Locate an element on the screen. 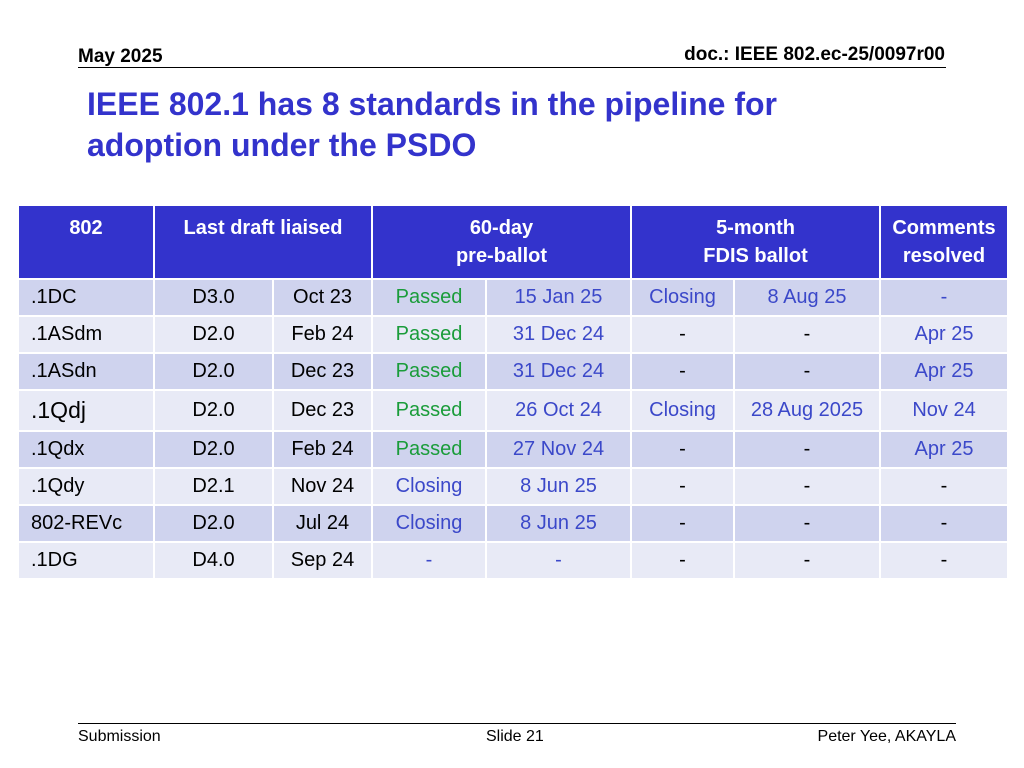 This screenshot has width=1024, height=768. cell-draft-date: Nov 24 is located at coordinates (322, 486).